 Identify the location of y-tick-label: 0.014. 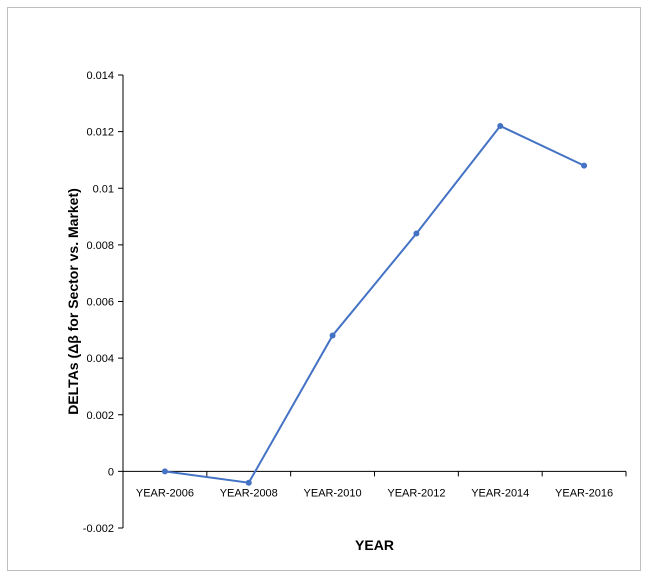
(100, 76).